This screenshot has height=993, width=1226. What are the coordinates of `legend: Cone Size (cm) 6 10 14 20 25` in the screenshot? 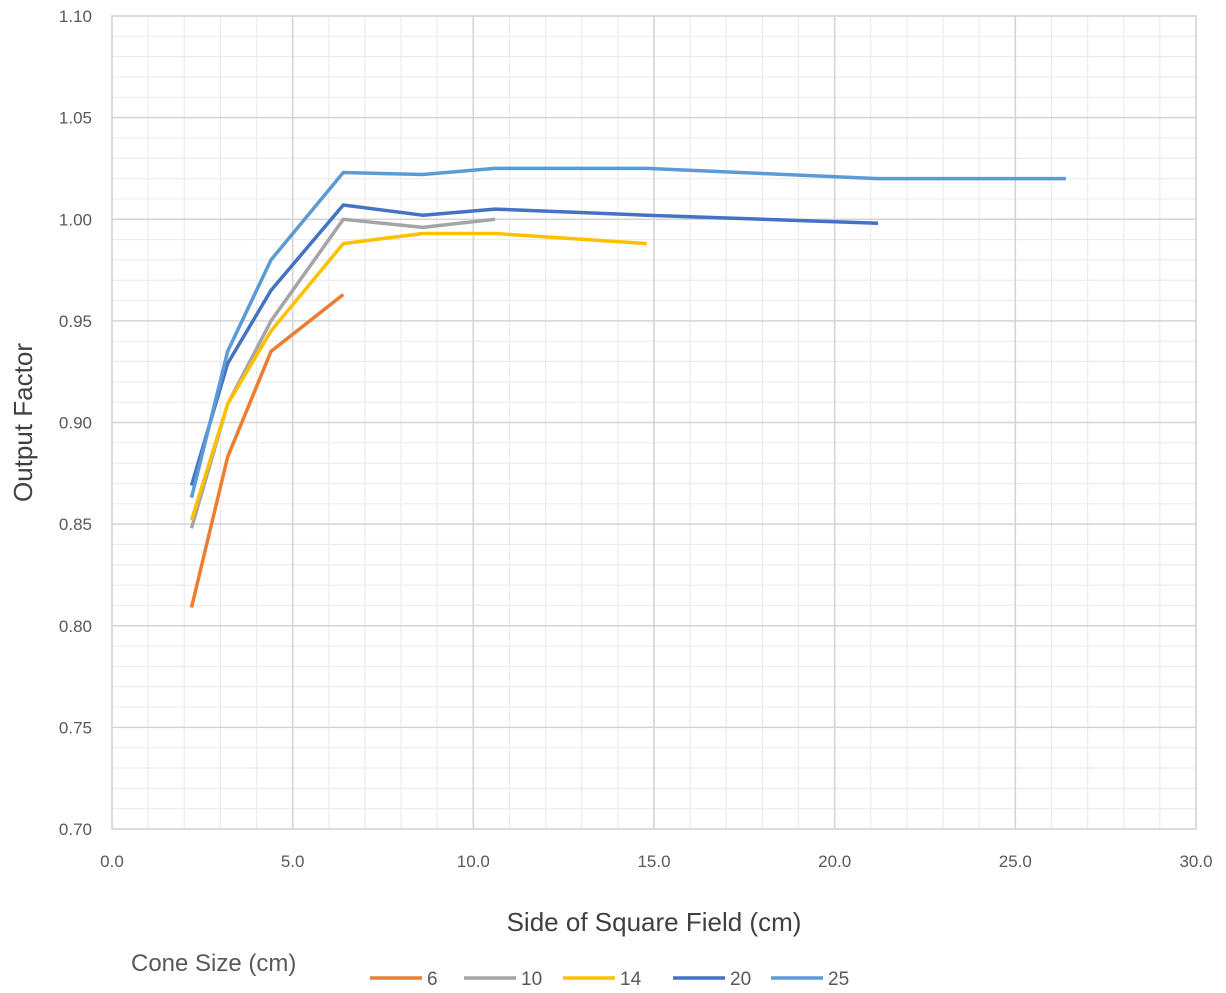 It's located at (490, 970).